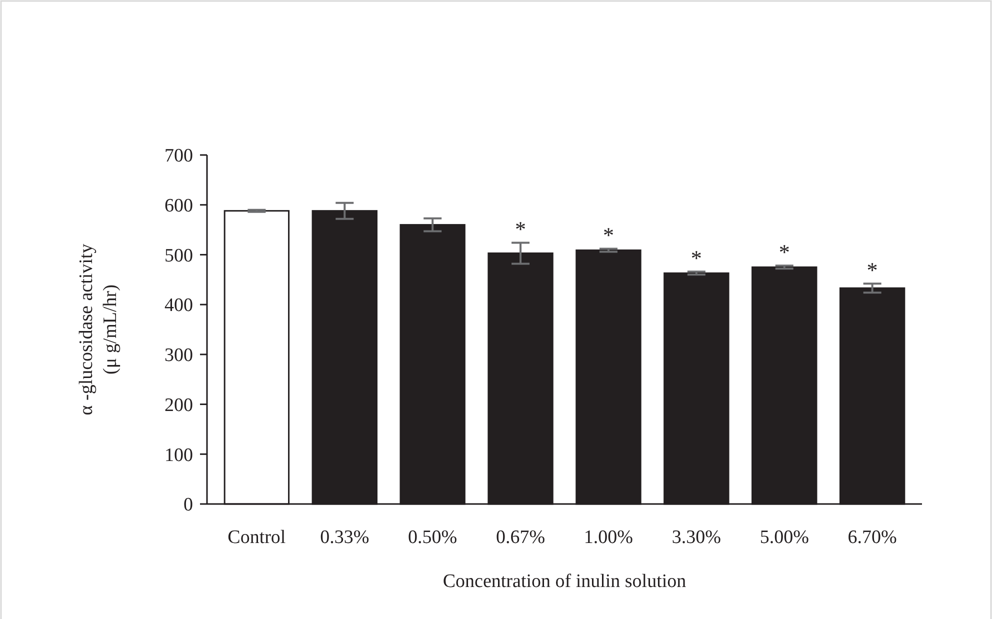 This screenshot has width=992, height=619. Describe the element at coordinates (785, 537) in the screenshot. I see `x-tick-label: 5.00%` at that location.